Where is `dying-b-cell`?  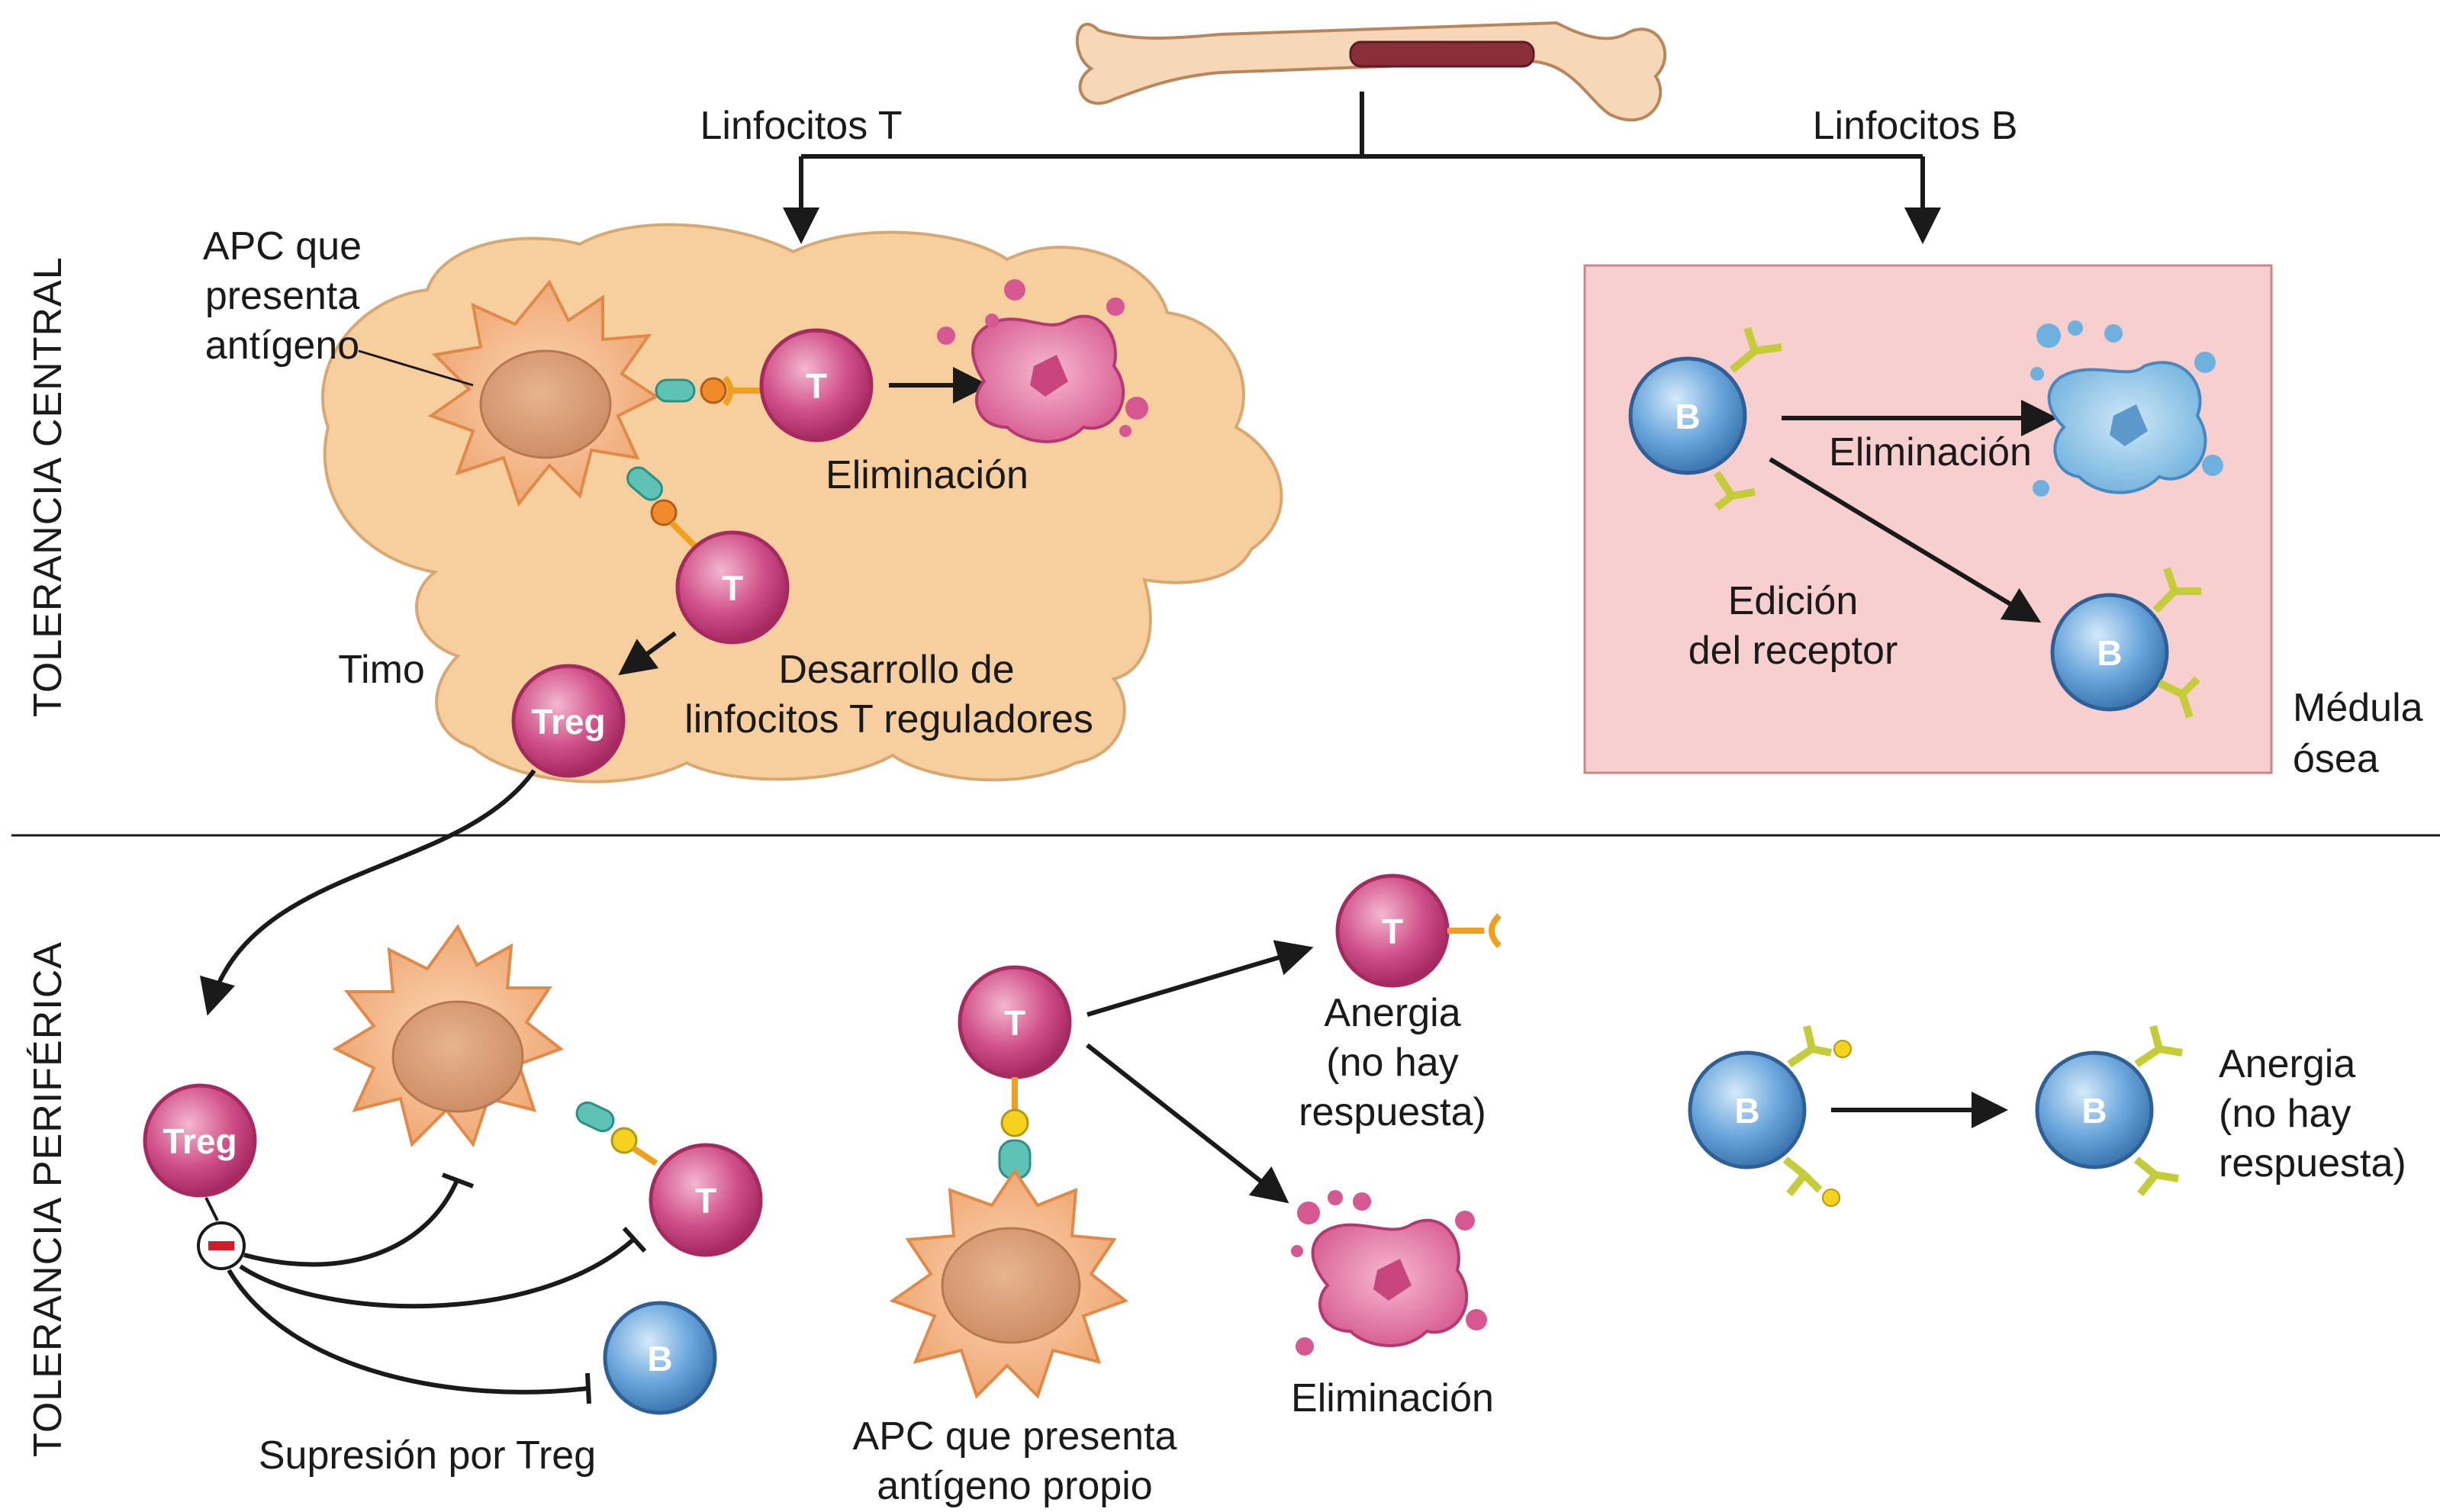
dying-b-cell is located at coordinates (2126, 409).